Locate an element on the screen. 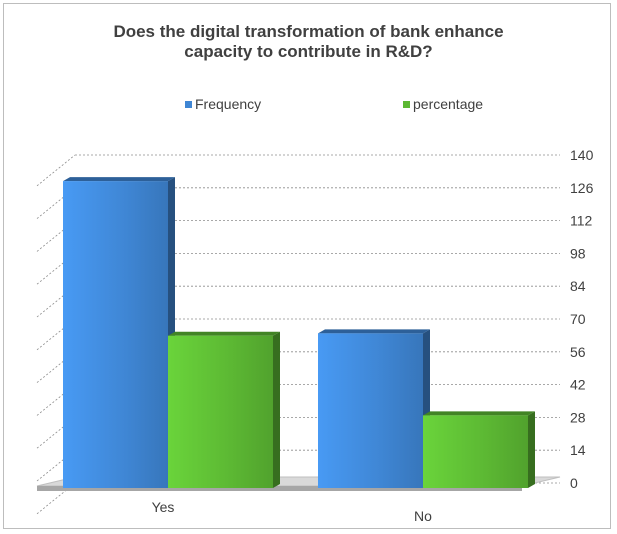 The width and height of the screenshot is (617, 534). legend-swatch-percentage is located at coordinates (406, 104).